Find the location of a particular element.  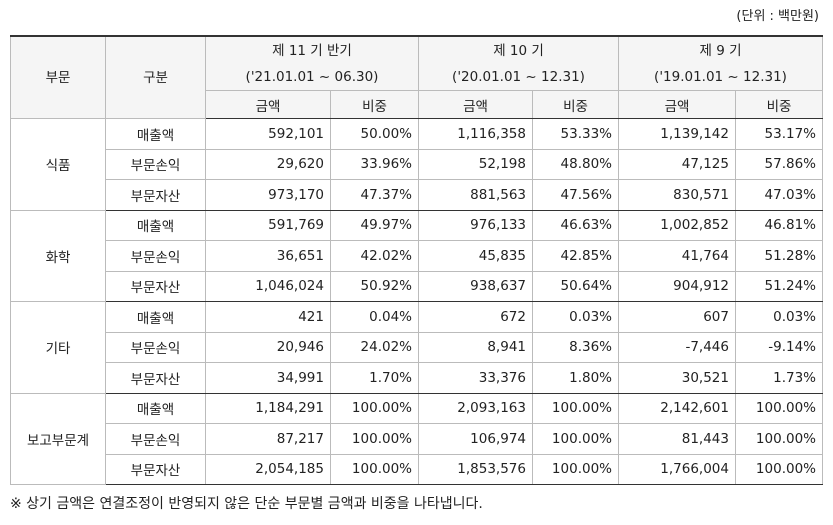

unit-note: (단위 : 백만원) is located at coordinates (777, 16).